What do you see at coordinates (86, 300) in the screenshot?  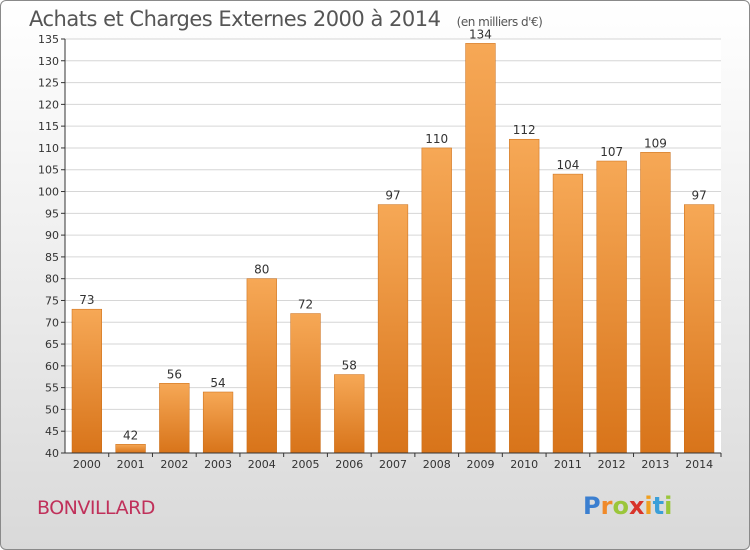 I see `data-label: 73` at bounding box center [86, 300].